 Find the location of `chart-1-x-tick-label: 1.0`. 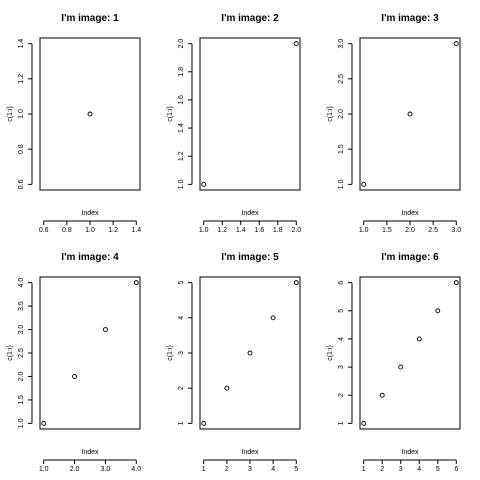

chart-1-x-tick-label: 1.0 is located at coordinates (90, 230).